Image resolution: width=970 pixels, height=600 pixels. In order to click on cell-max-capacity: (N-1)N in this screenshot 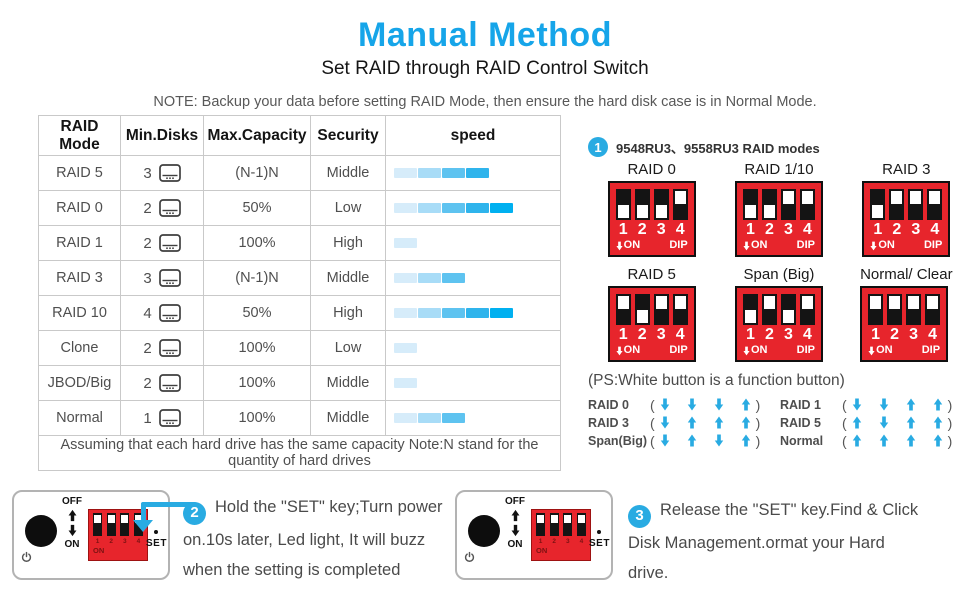, I will do `click(257, 278)`.